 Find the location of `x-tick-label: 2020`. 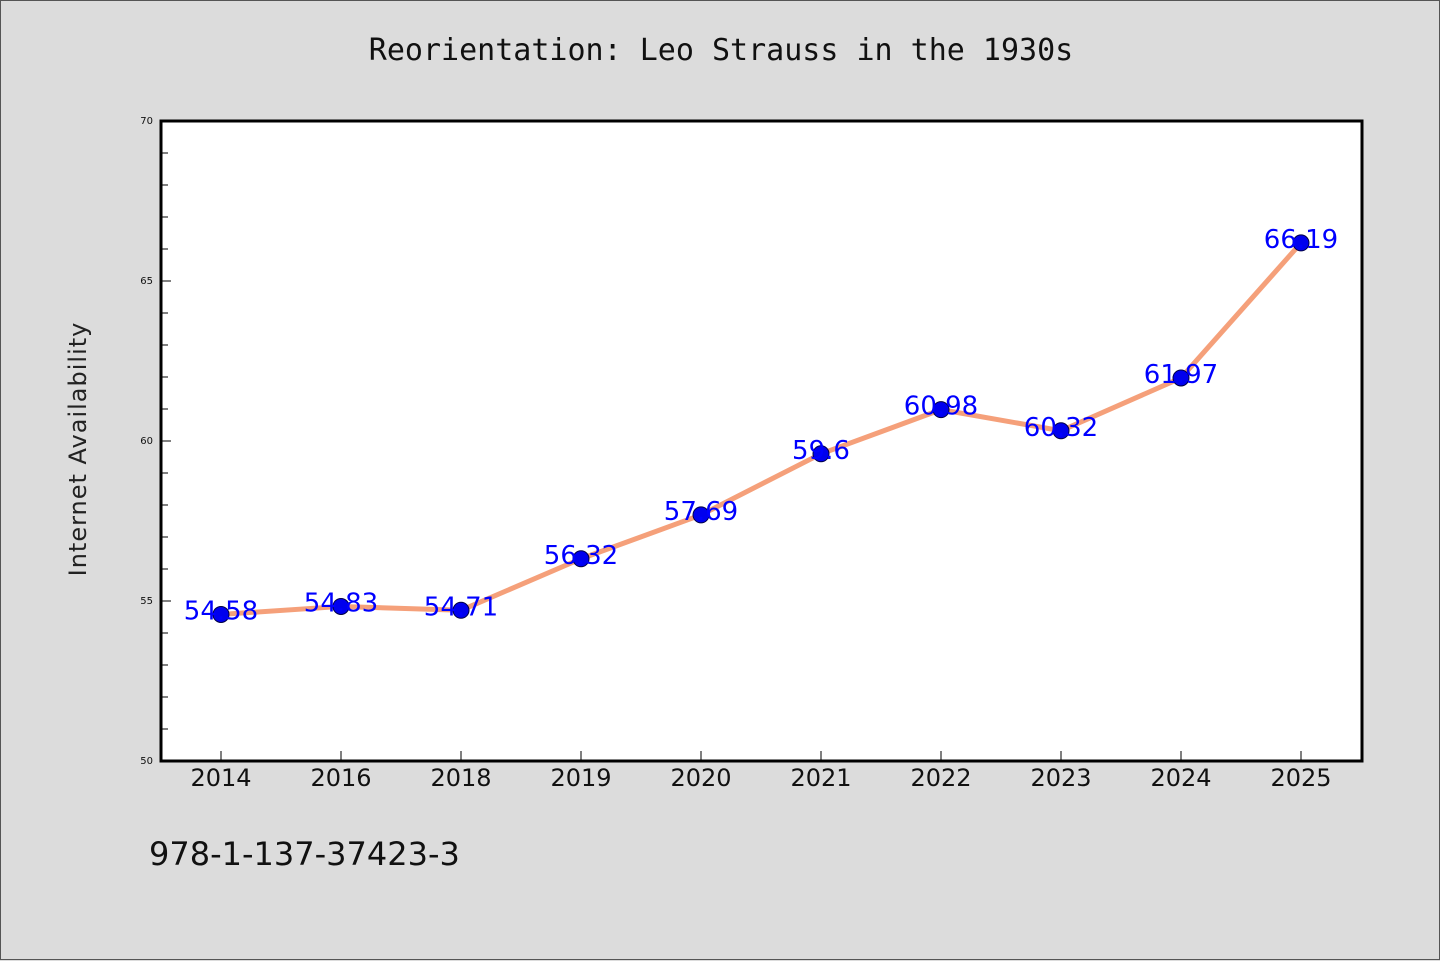

x-tick-label: 2020 is located at coordinates (700, 778).